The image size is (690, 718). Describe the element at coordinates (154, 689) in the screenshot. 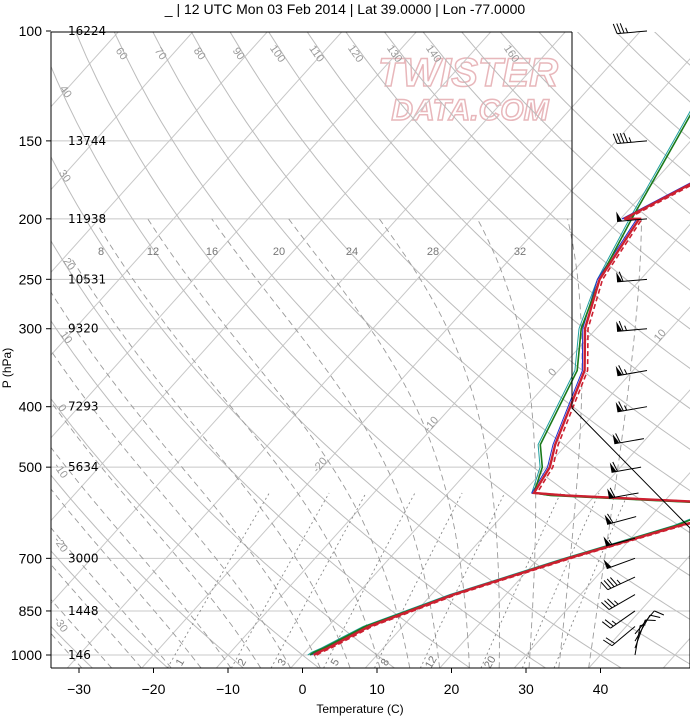

I see `x-tick-label: −20` at that location.